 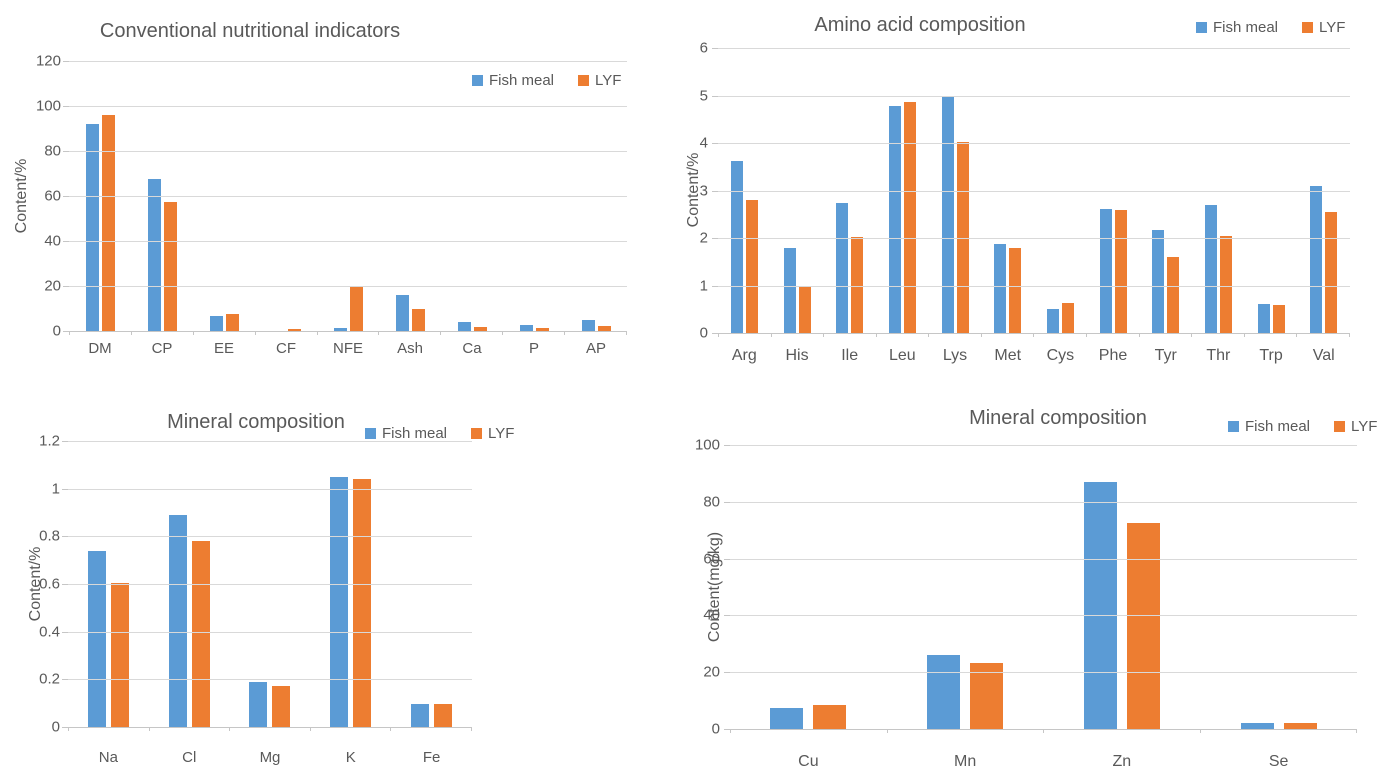 What do you see at coordinates (1113, 355) in the screenshot?
I see `x-axis-label: Phe` at bounding box center [1113, 355].